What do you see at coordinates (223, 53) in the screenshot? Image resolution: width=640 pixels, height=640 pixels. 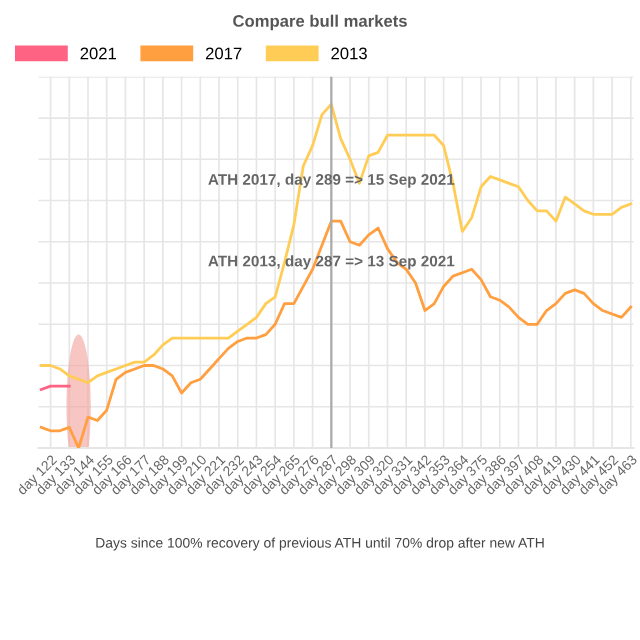 I see `legend-label: 2017` at bounding box center [223, 53].